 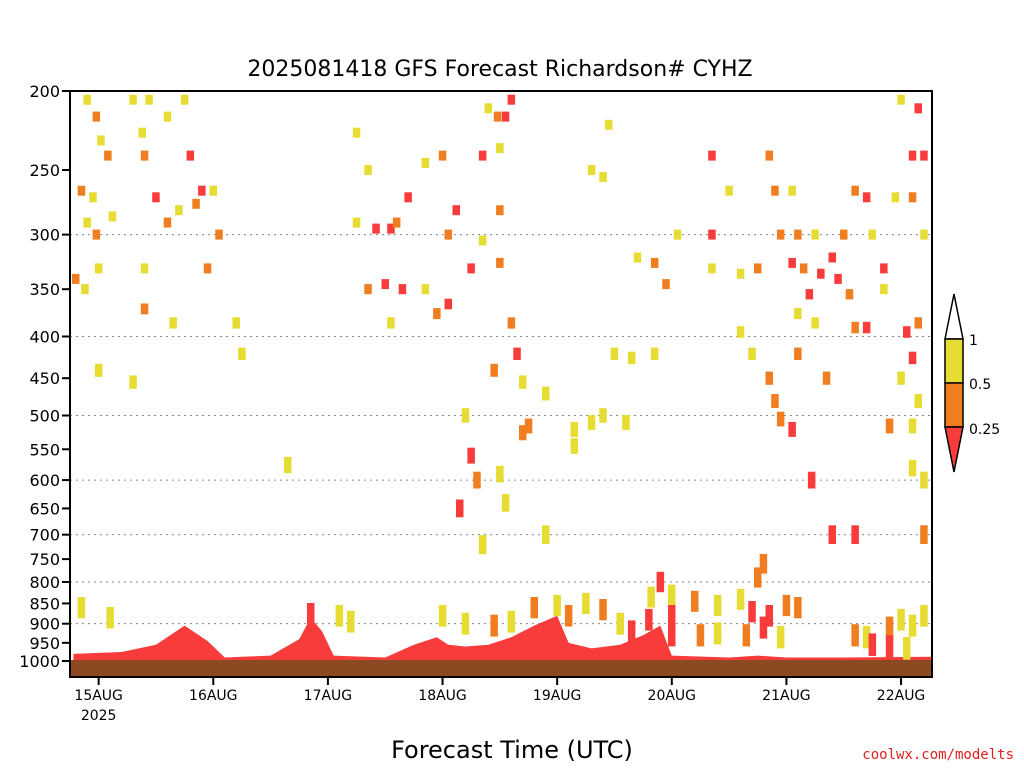 I want to click on colorbar-label-0-25: 0.25, so click(x=984, y=430).